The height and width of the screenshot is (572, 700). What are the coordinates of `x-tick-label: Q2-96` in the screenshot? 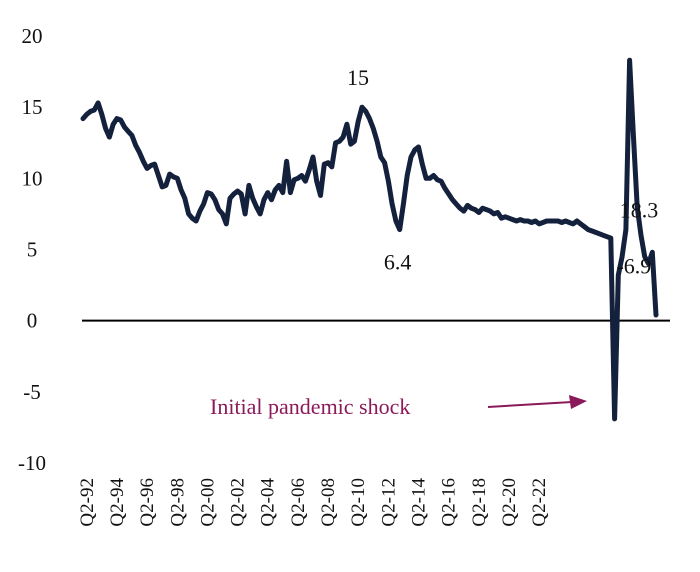 It's located at (147, 502).